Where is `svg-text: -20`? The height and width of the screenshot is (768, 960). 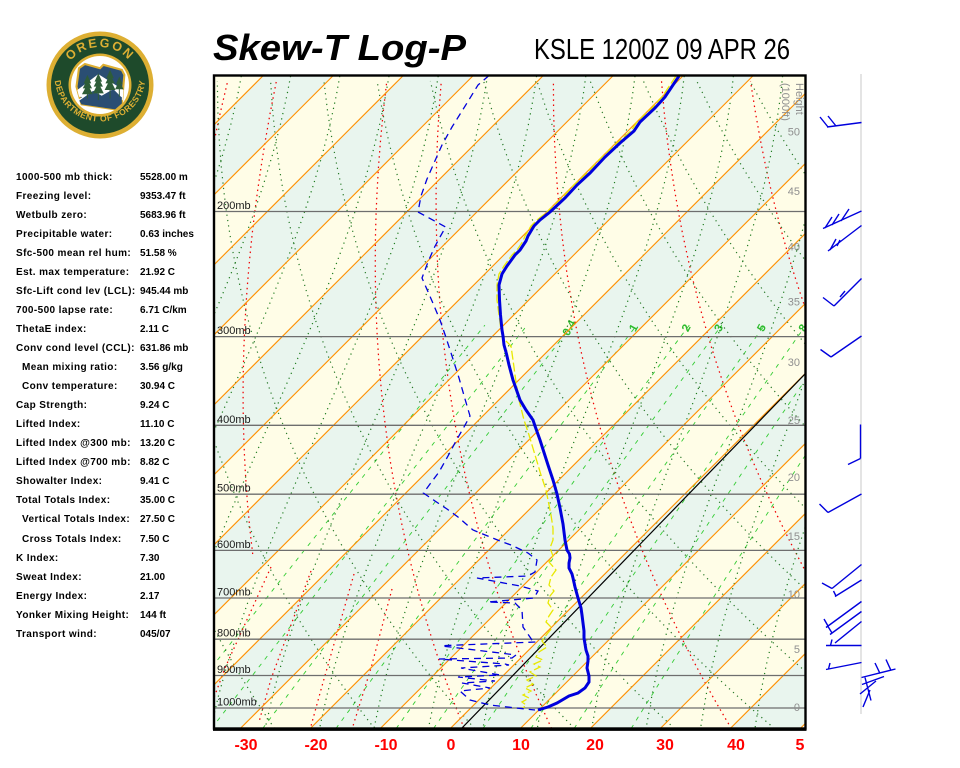 svg-text: -20 is located at coordinates (315, 745).